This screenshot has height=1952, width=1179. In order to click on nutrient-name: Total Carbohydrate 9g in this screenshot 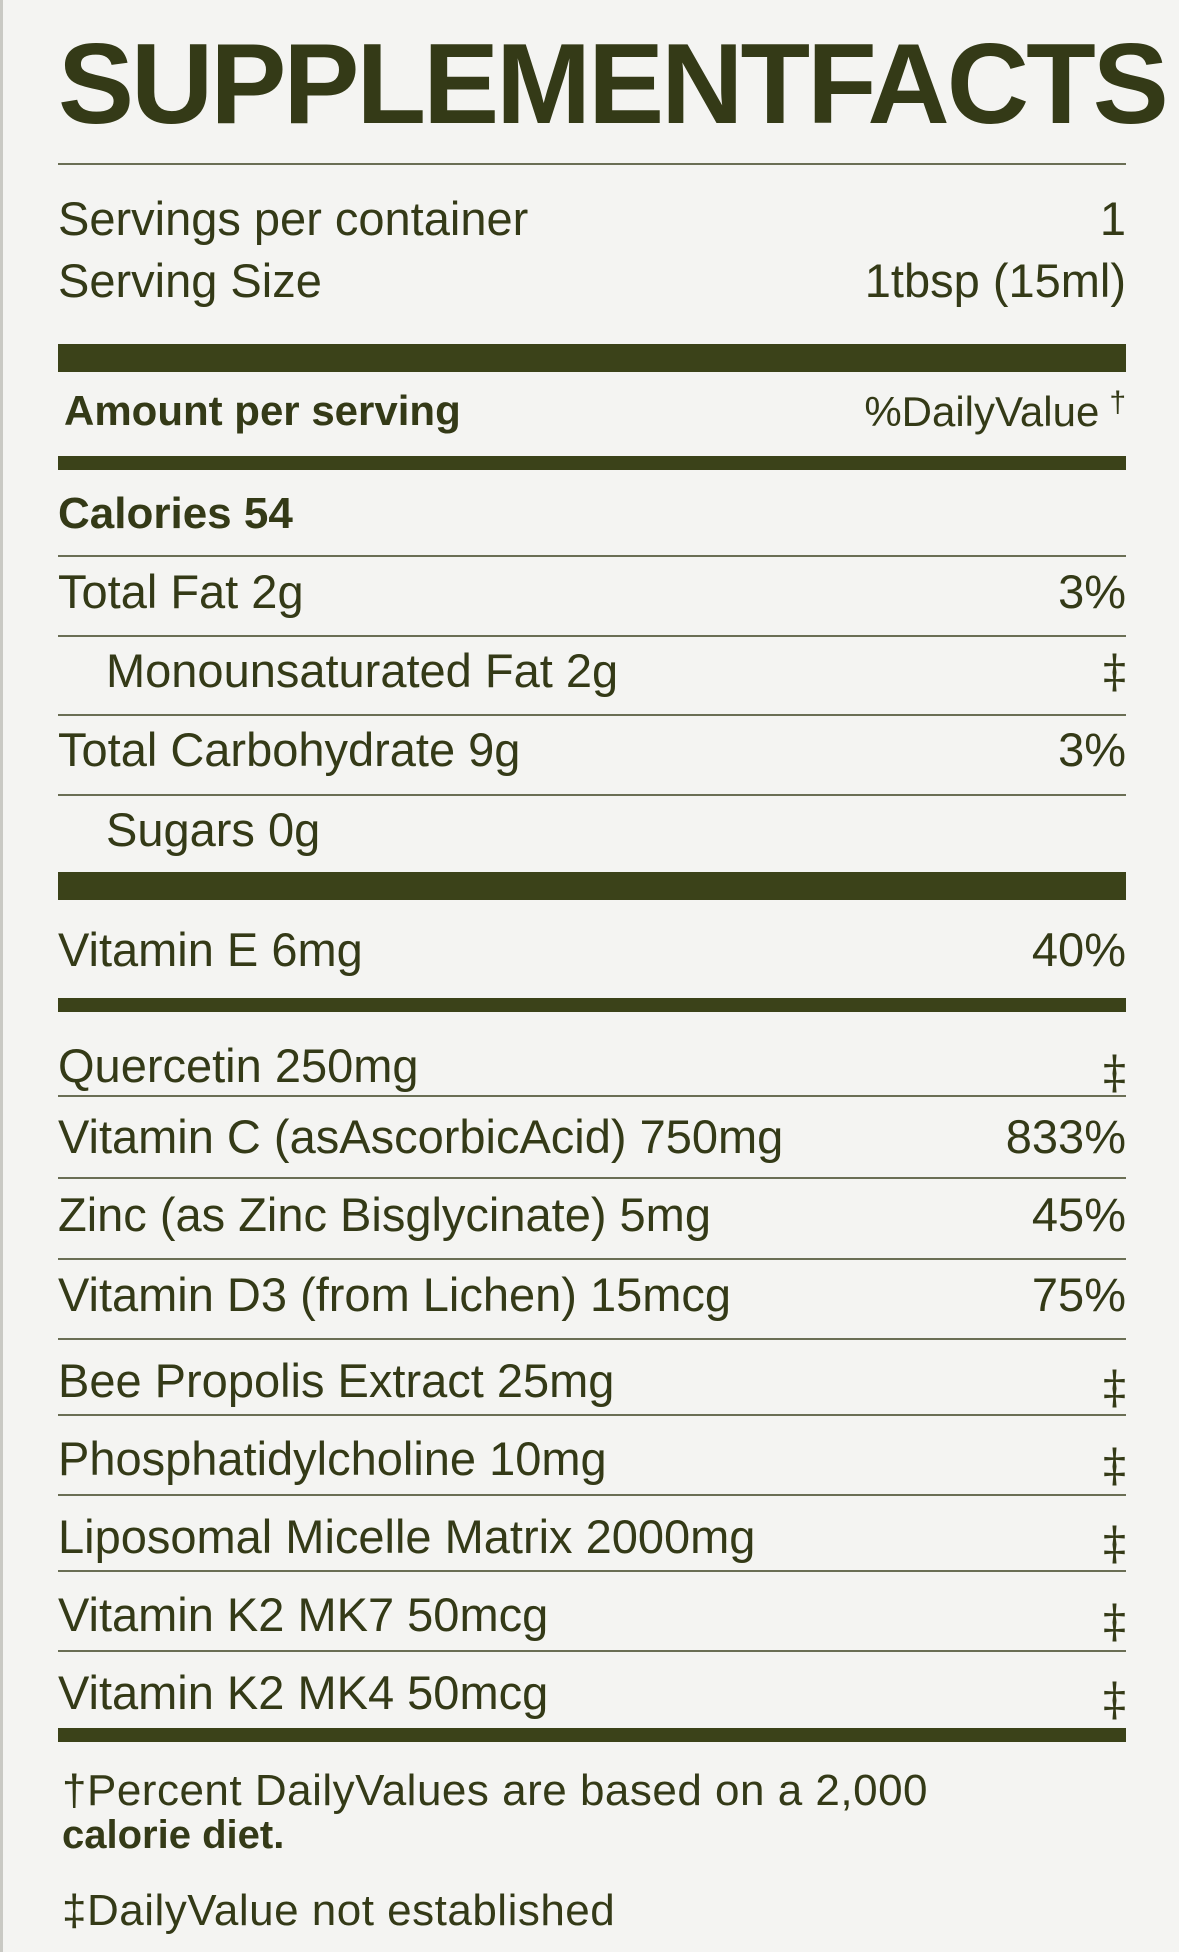, I will do `click(289, 749)`.